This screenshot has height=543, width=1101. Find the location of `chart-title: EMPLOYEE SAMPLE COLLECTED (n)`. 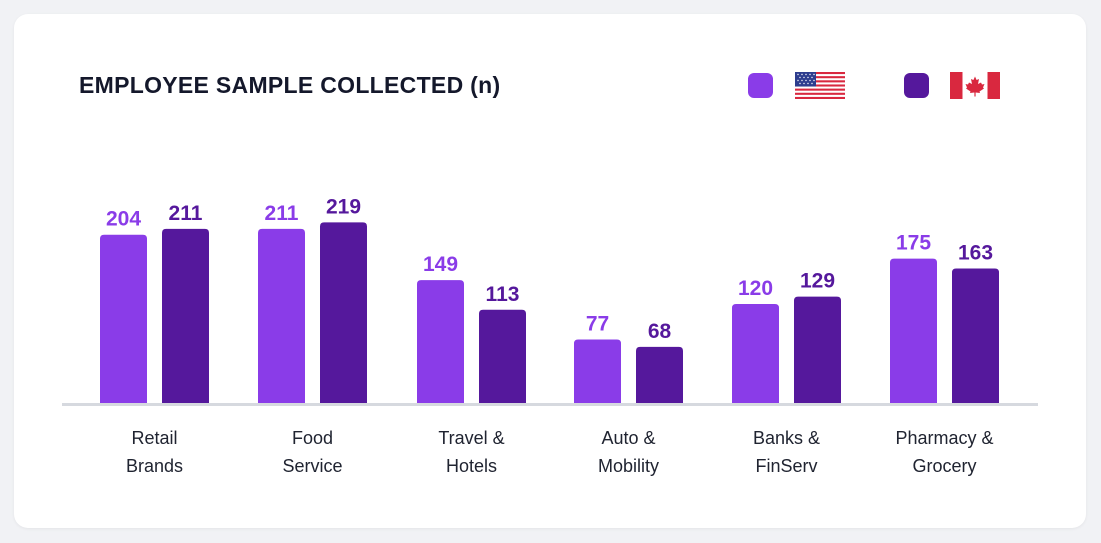

chart-title: EMPLOYEE SAMPLE COLLECTED (n) is located at coordinates (290, 85).